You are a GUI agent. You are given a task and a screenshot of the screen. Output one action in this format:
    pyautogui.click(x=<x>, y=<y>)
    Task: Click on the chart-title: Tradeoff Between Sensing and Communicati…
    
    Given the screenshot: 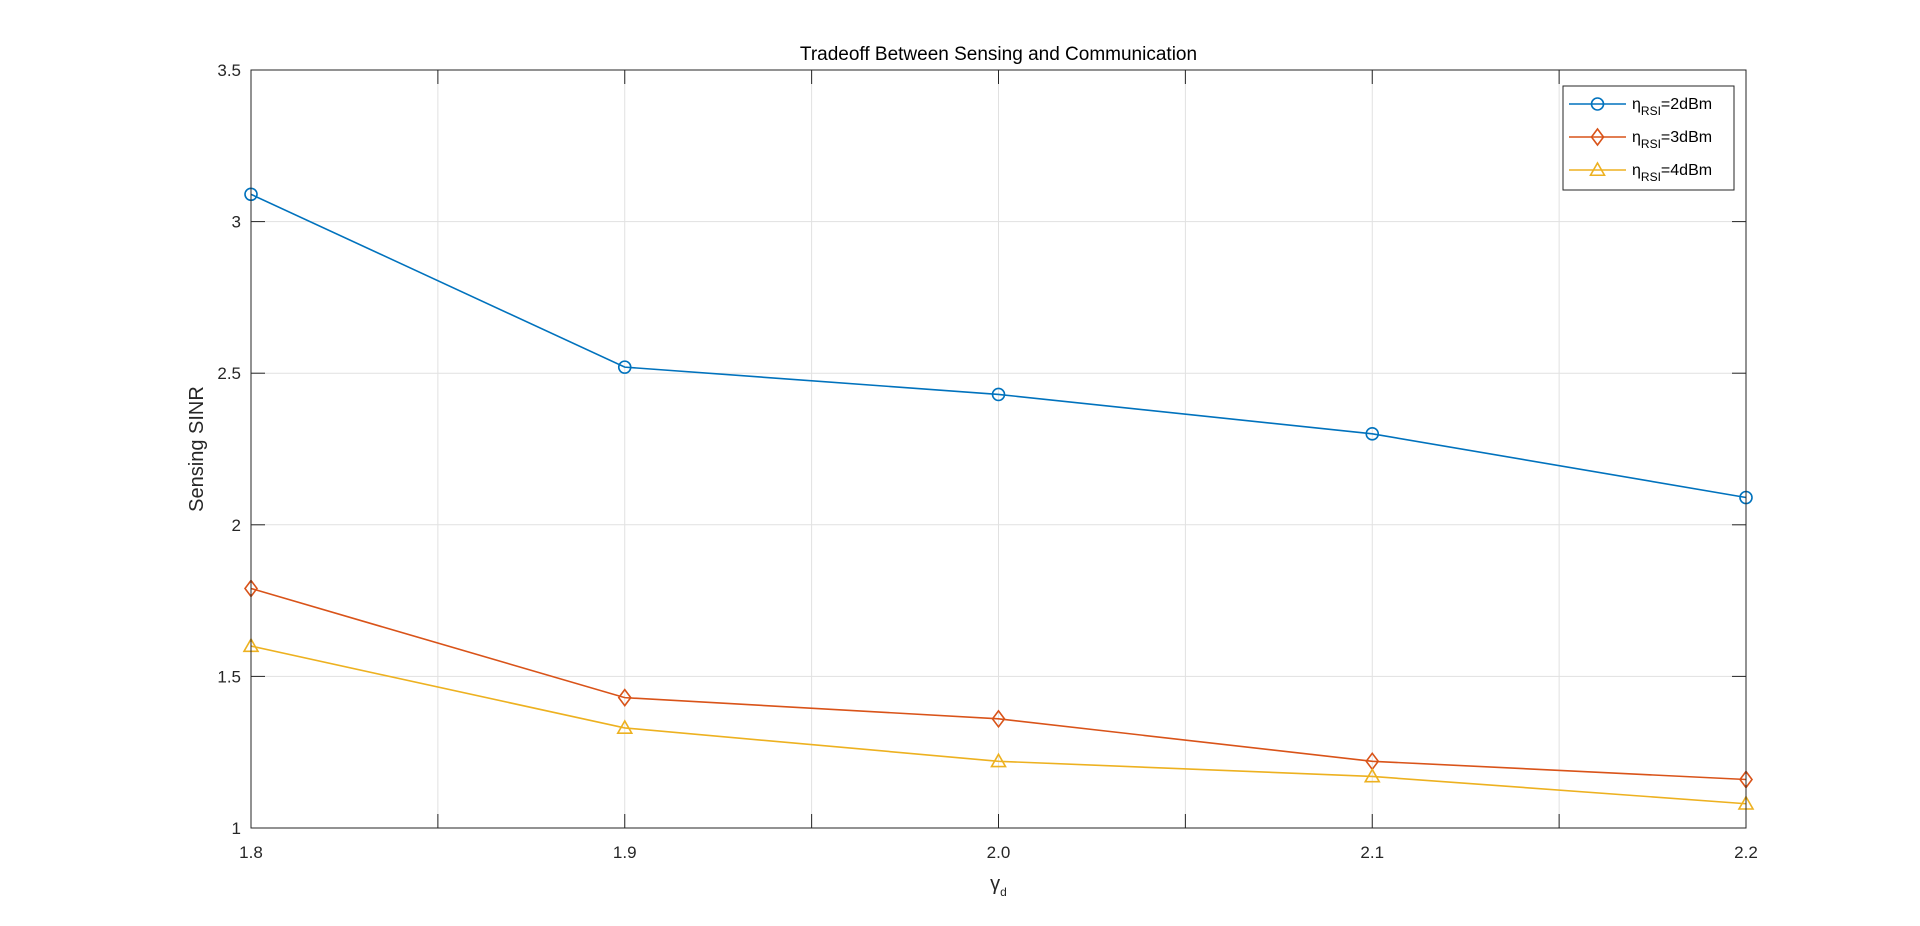 What is the action you would take?
    pyautogui.click(x=998, y=54)
    